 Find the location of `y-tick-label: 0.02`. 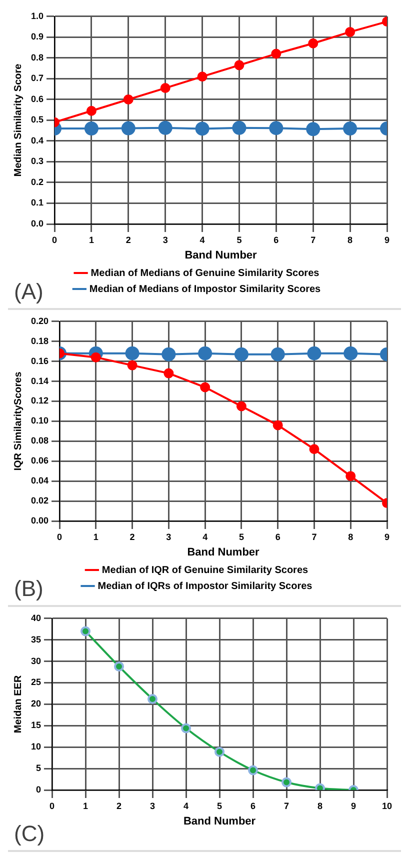

y-tick-label: 0.02 is located at coordinates (39, 501).